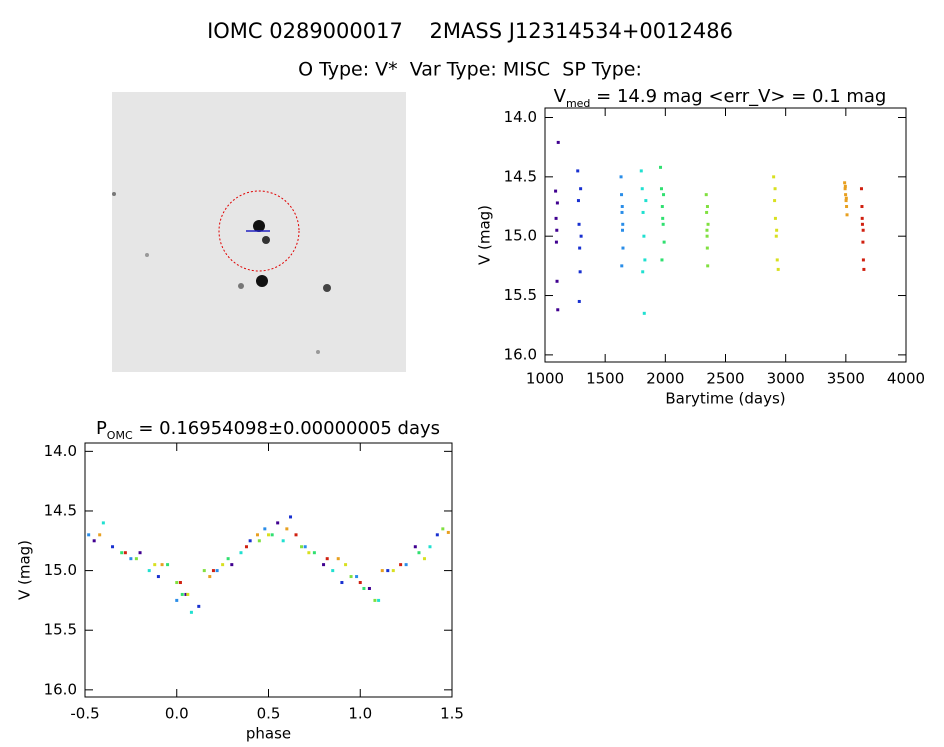 The image size is (944, 747). Describe the element at coordinates (101, 428) in the screenshot. I see `title-part: P` at that location.